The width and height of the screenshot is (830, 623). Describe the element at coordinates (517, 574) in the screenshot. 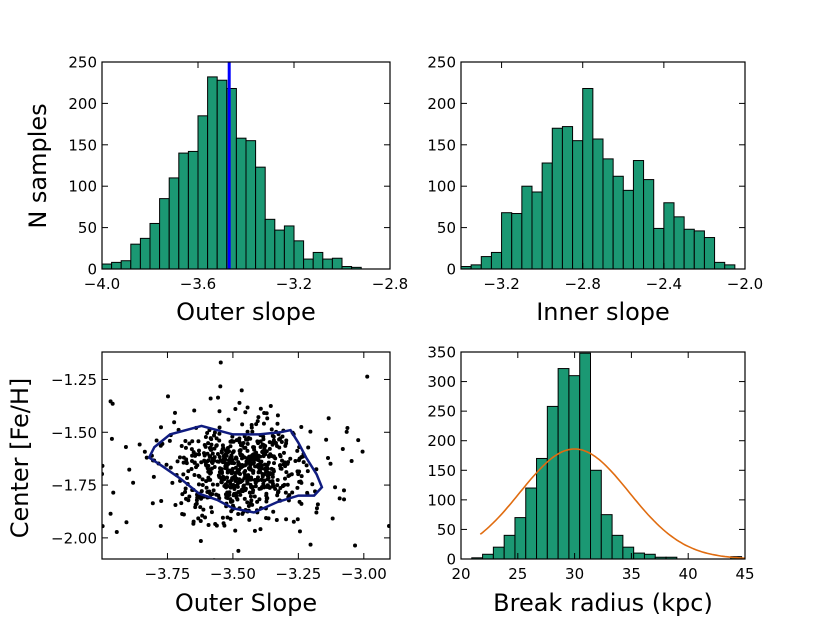

I see `x-tick-label: 25` at that location.